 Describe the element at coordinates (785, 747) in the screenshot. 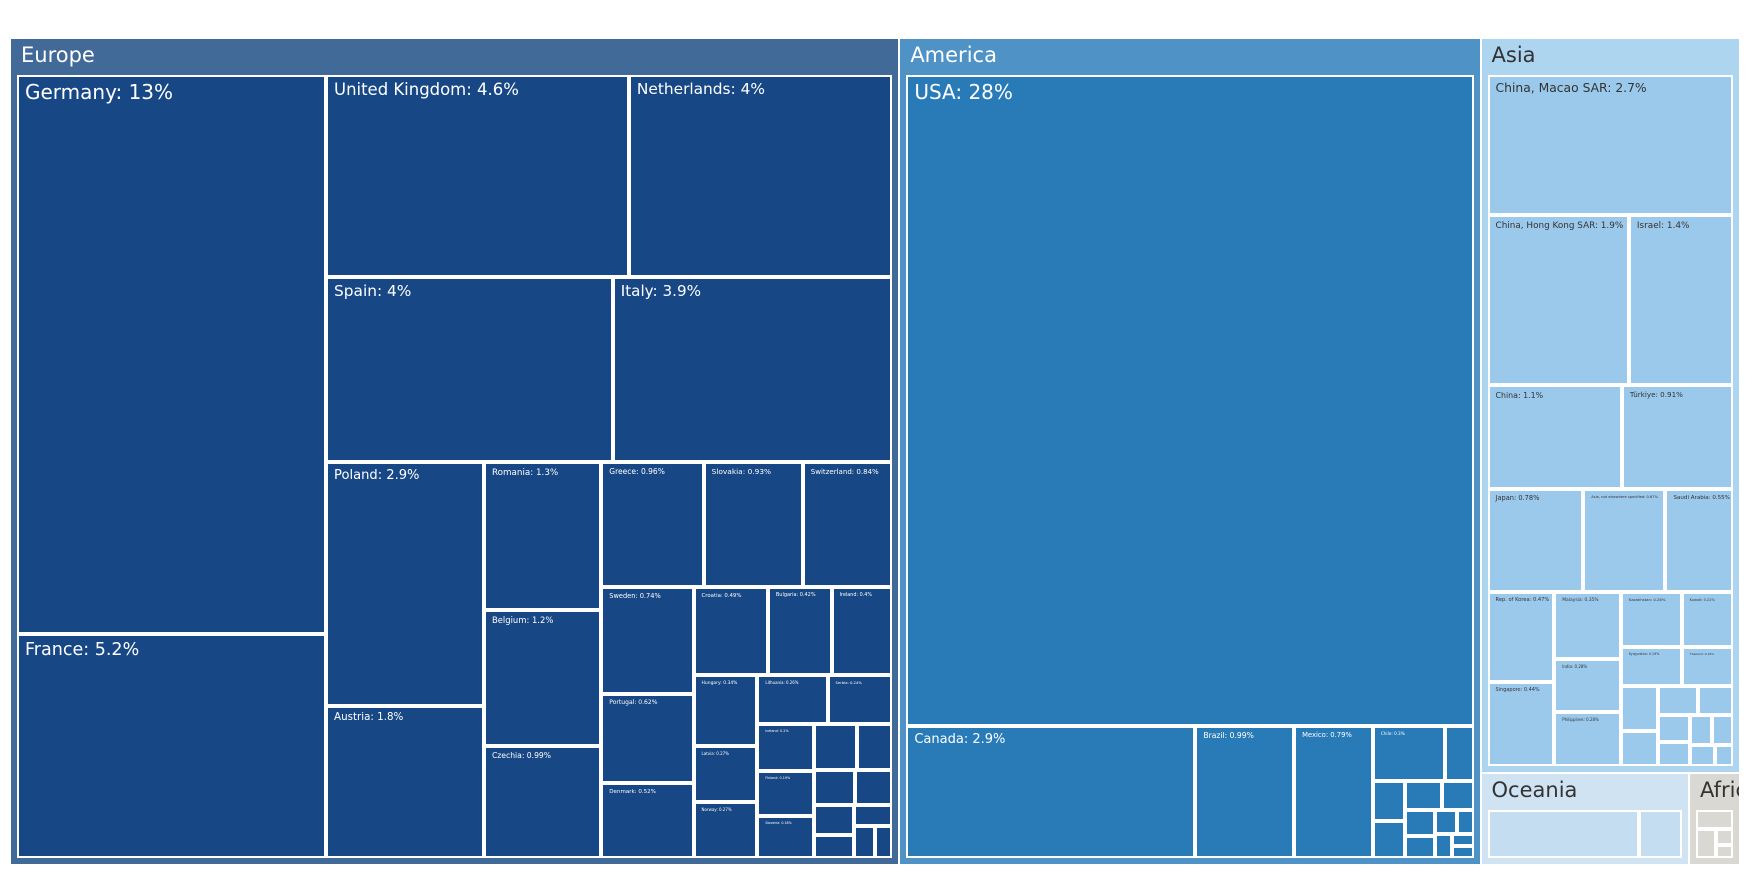

I see `tile-iceland: Iceland: 0.2%` at that location.